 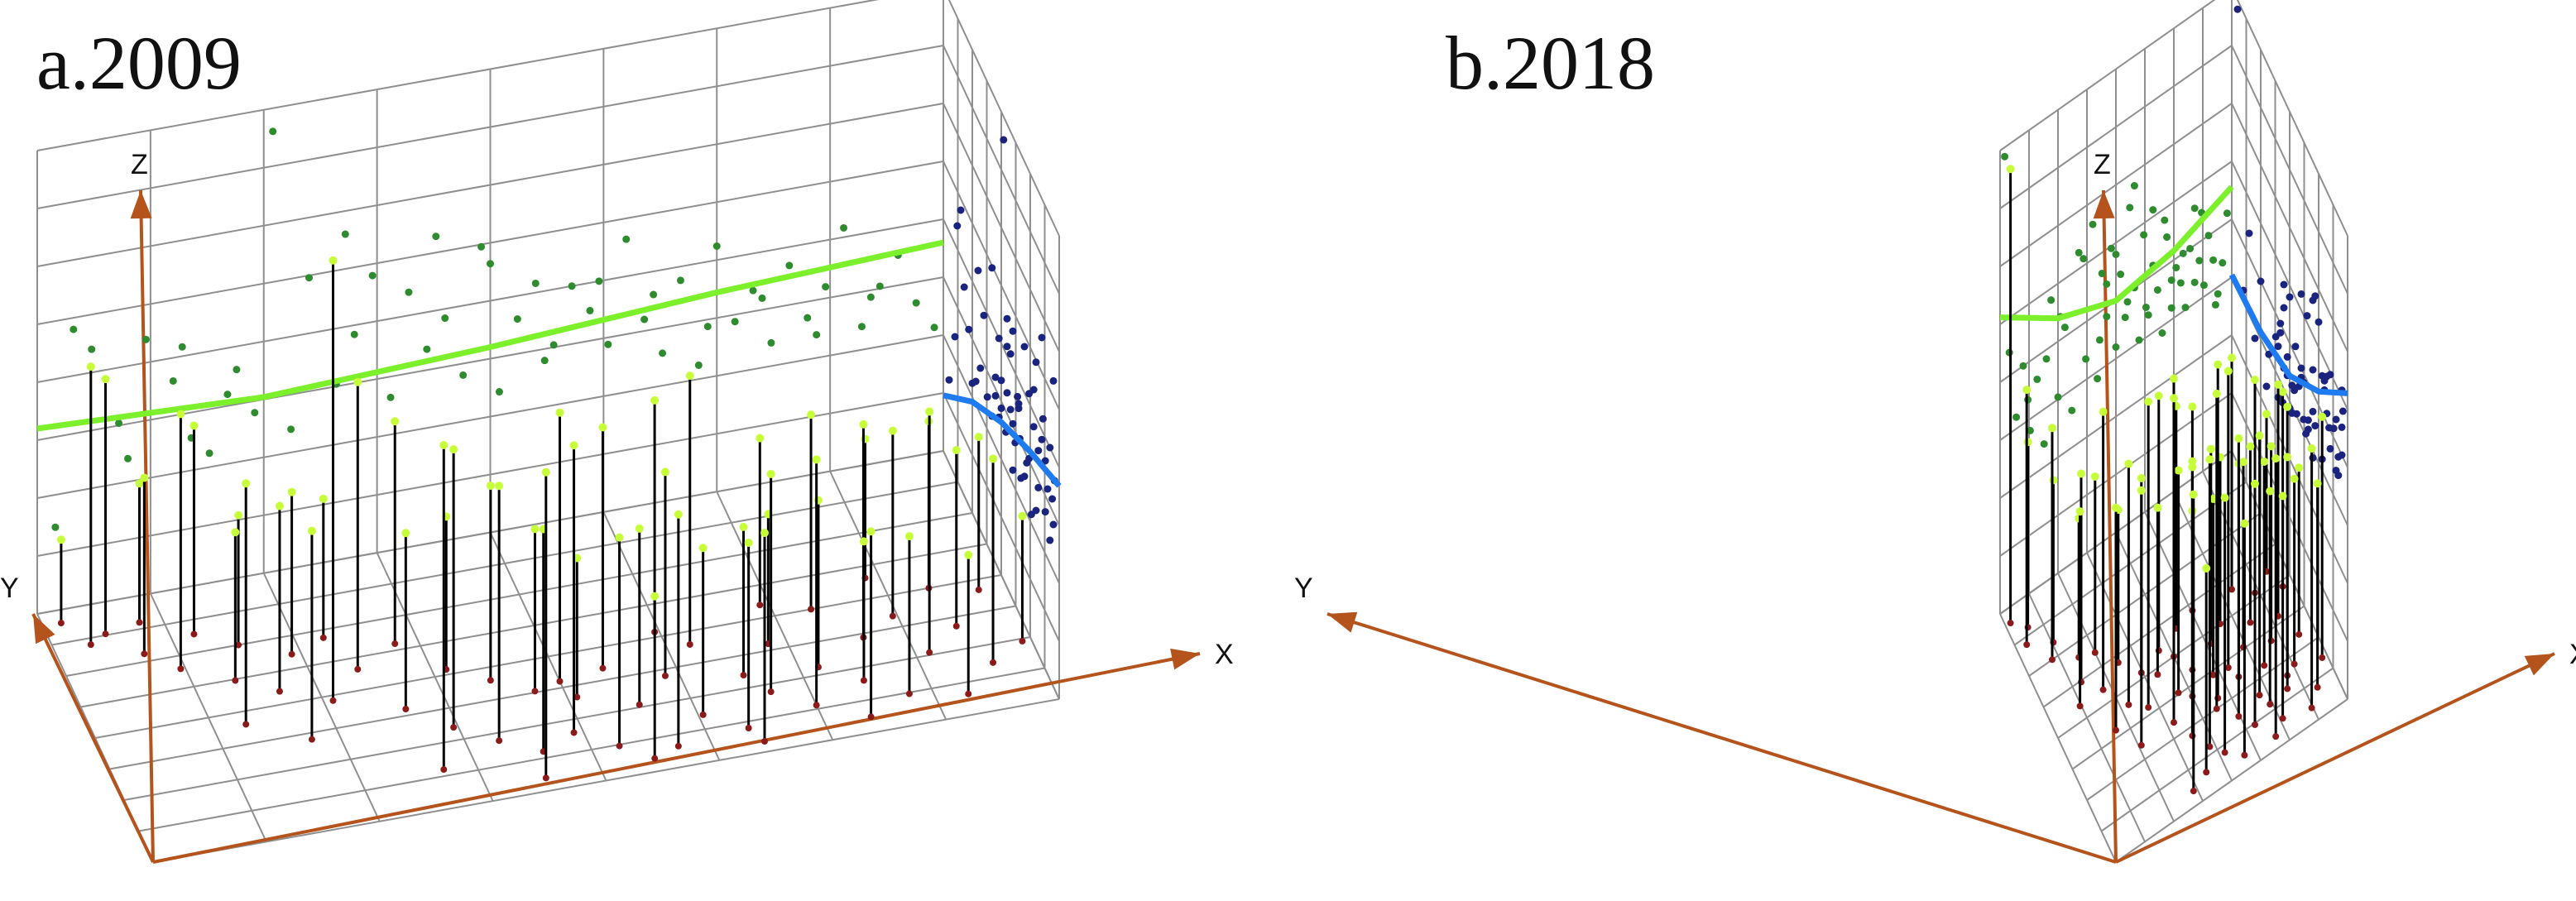 What do you see at coordinates (141, 204) in the screenshot?
I see `z-axis-head` at bounding box center [141, 204].